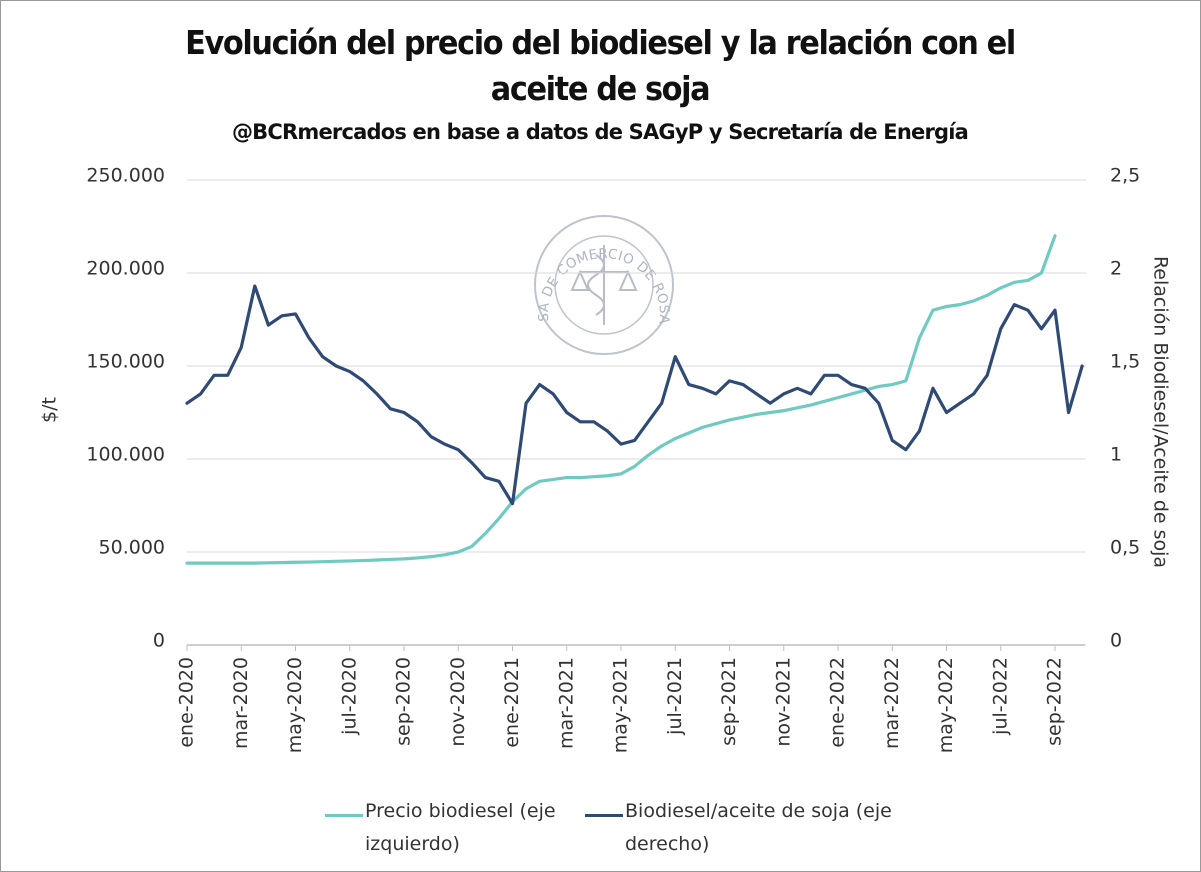  What do you see at coordinates (295, 705) in the screenshot?
I see `x-tick-label: may-2020` at bounding box center [295, 705].